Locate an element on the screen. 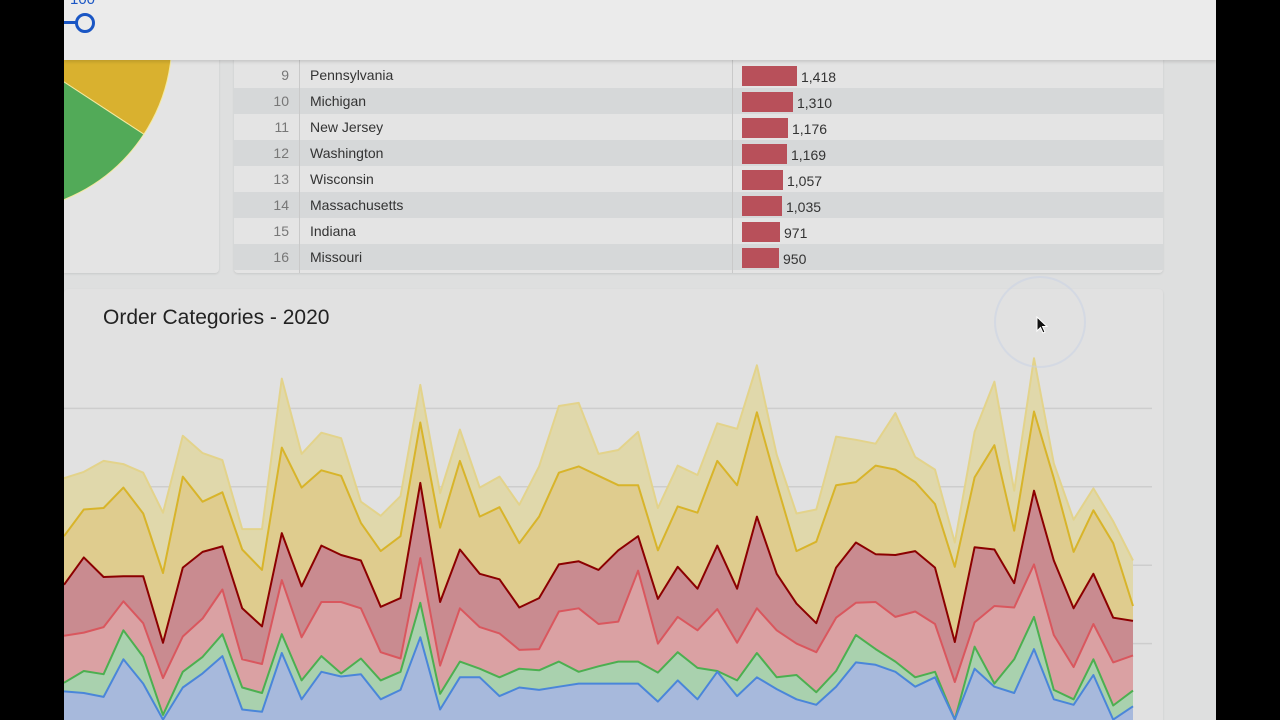  table-row: 9 Pennsylvania 1,418 is located at coordinates (698, 75).